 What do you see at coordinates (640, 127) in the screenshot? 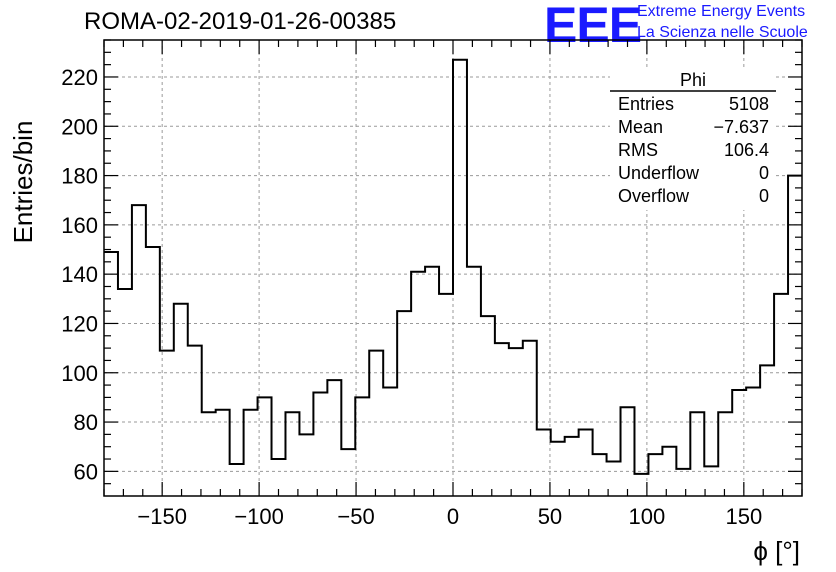
I see `stats-label-mean: Mean` at bounding box center [640, 127].